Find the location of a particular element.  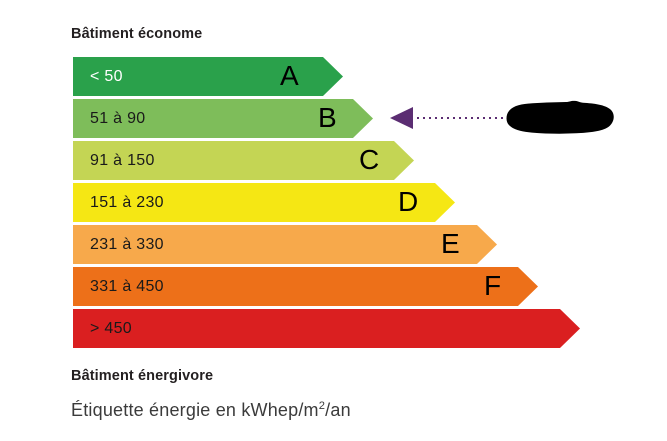

bar-polygon-e is located at coordinates (285, 244).